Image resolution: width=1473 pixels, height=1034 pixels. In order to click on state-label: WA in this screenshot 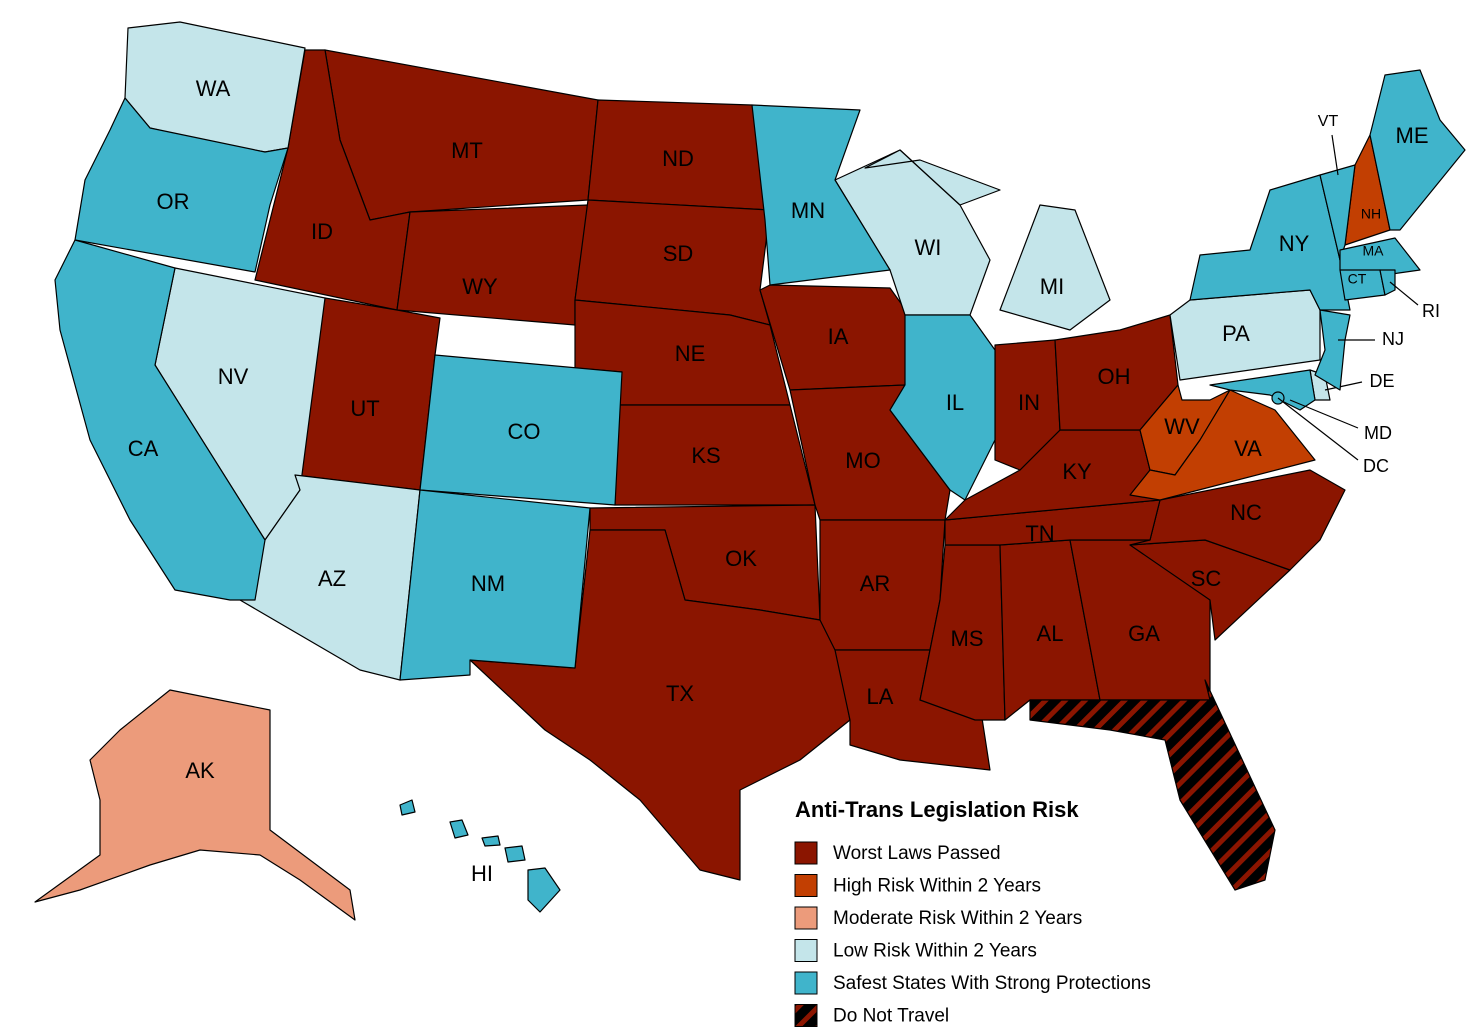, I will do `click(213, 88)`.